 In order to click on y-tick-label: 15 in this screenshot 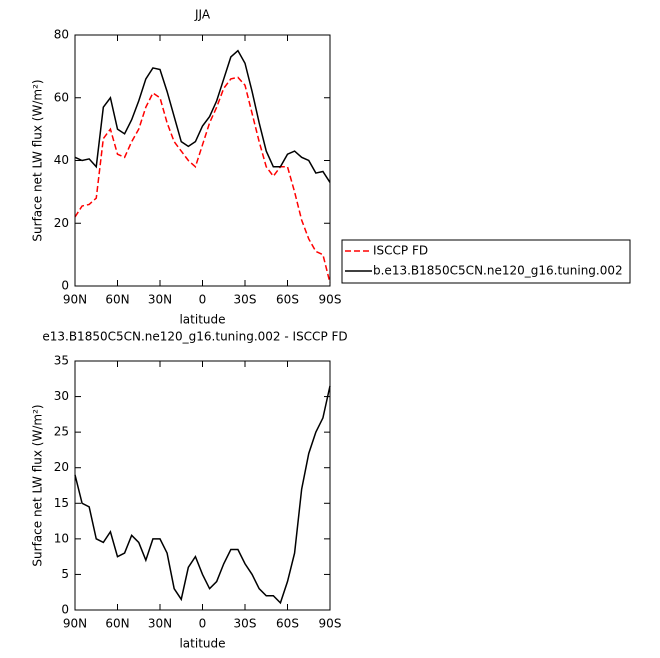, I will do `click(61, 503)`.